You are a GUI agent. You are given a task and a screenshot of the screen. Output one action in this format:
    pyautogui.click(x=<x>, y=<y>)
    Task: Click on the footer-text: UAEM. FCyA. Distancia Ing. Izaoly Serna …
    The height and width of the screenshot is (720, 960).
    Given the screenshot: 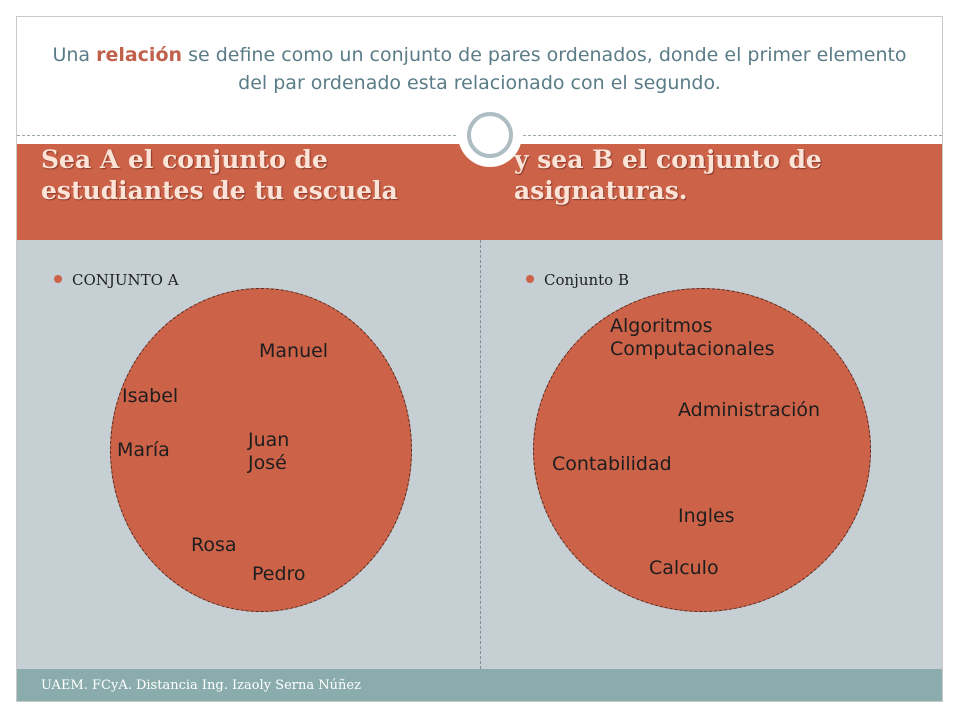 What is the action you would take?
    pyautogui.click(x=201, y=685)
    